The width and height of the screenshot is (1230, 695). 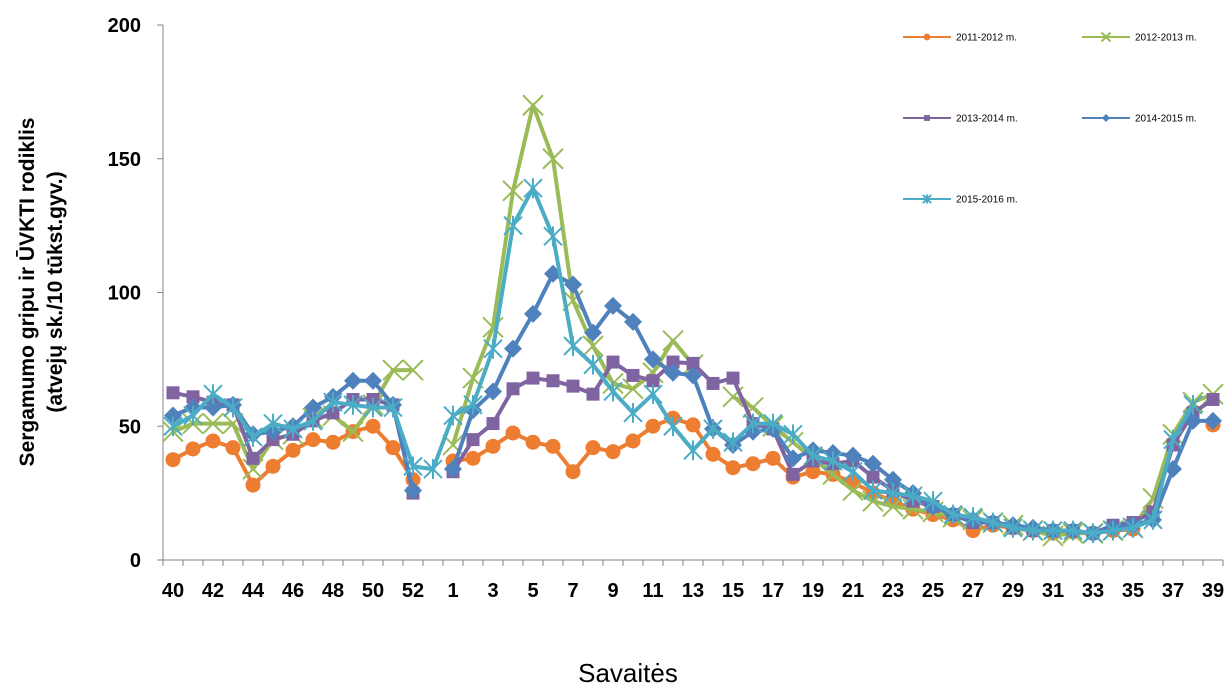 I want to click on legend-label: 2011-2012 m., so click(x=986, y=38).